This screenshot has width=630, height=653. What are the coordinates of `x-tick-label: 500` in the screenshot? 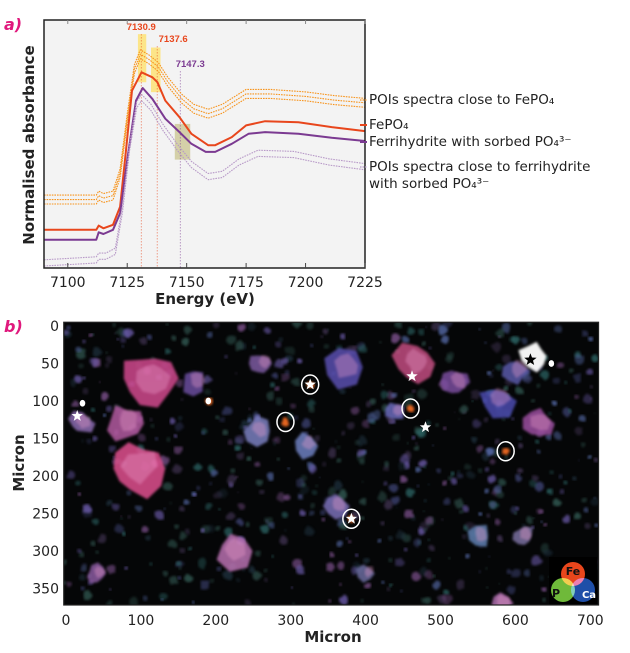 It's located at (440, 621).